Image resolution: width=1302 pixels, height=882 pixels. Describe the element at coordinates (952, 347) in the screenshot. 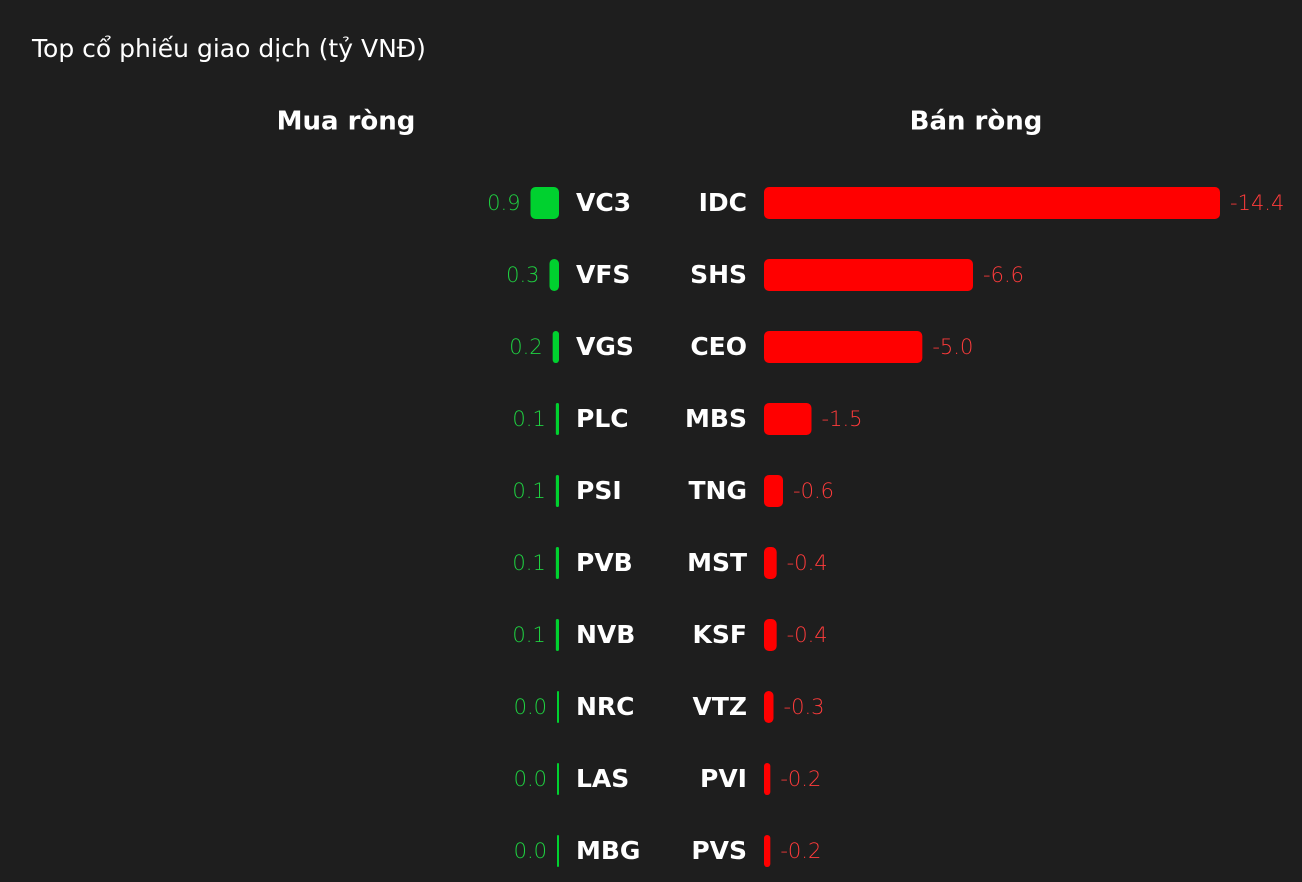

I see `value-label: -5.0` at that location.